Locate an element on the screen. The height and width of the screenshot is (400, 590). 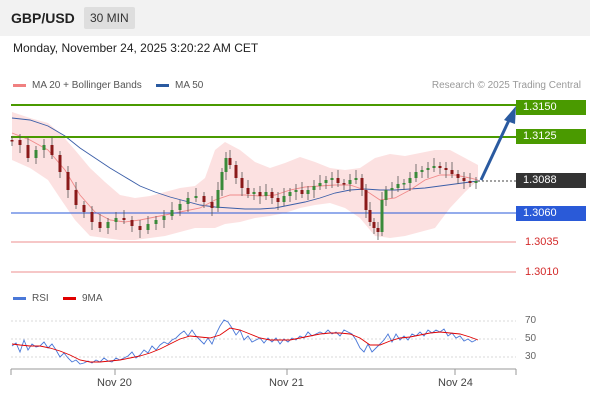
top-bar: GBP/USD 30 MIN is located at coordinates (295, 18).